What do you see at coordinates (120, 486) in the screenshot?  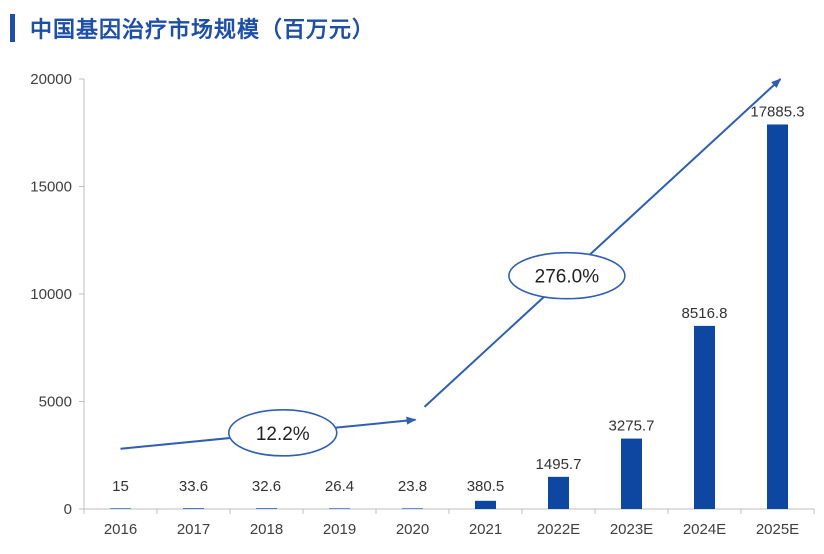 I see `data-label: 15` at bounding box center [120, 486].